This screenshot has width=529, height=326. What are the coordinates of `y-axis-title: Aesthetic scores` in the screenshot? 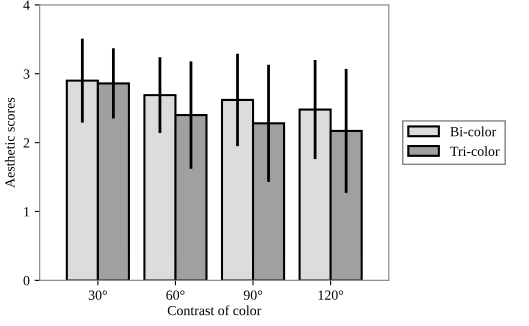 It's located at (9, 143).